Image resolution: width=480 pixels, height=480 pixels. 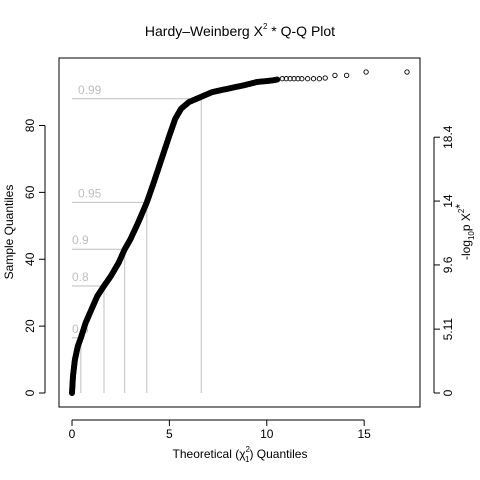 I want to click on y2-axis-label-text: -log10p X2*, so click(x=464, y=232).